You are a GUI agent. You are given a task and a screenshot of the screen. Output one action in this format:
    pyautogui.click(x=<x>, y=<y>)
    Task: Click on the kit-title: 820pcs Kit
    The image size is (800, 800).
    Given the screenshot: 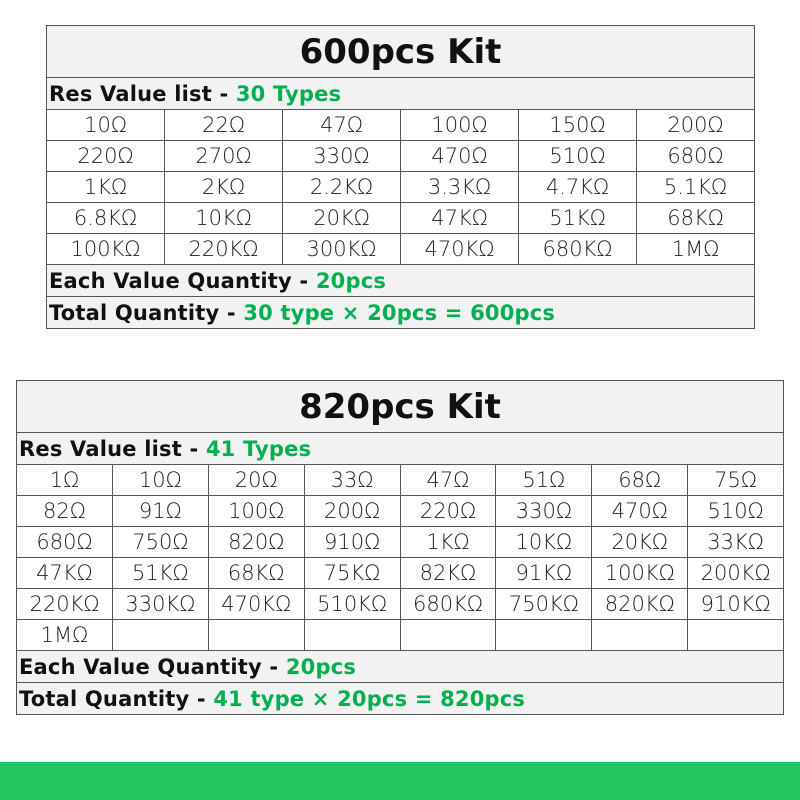 What is the action you would take?
    pyautogui.click(x=400, y=406)
    